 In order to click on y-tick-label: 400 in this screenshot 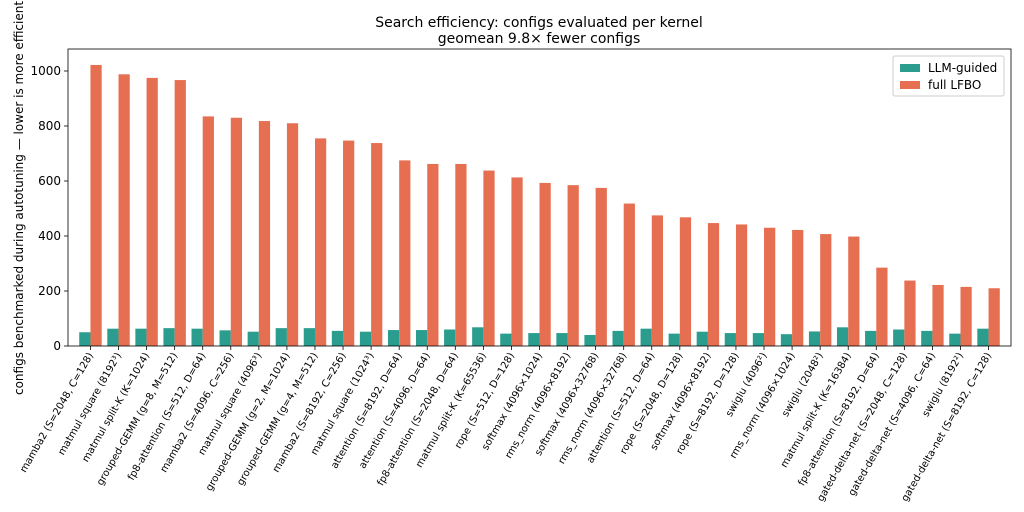, I will do `click(49, 236)`.